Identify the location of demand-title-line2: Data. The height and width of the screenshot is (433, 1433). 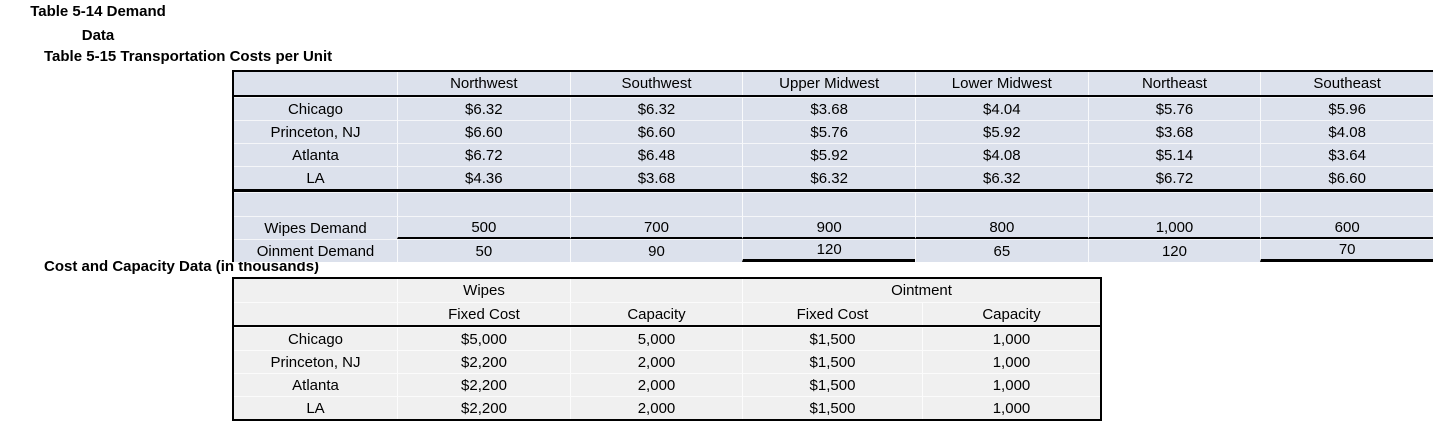
(98, 35).